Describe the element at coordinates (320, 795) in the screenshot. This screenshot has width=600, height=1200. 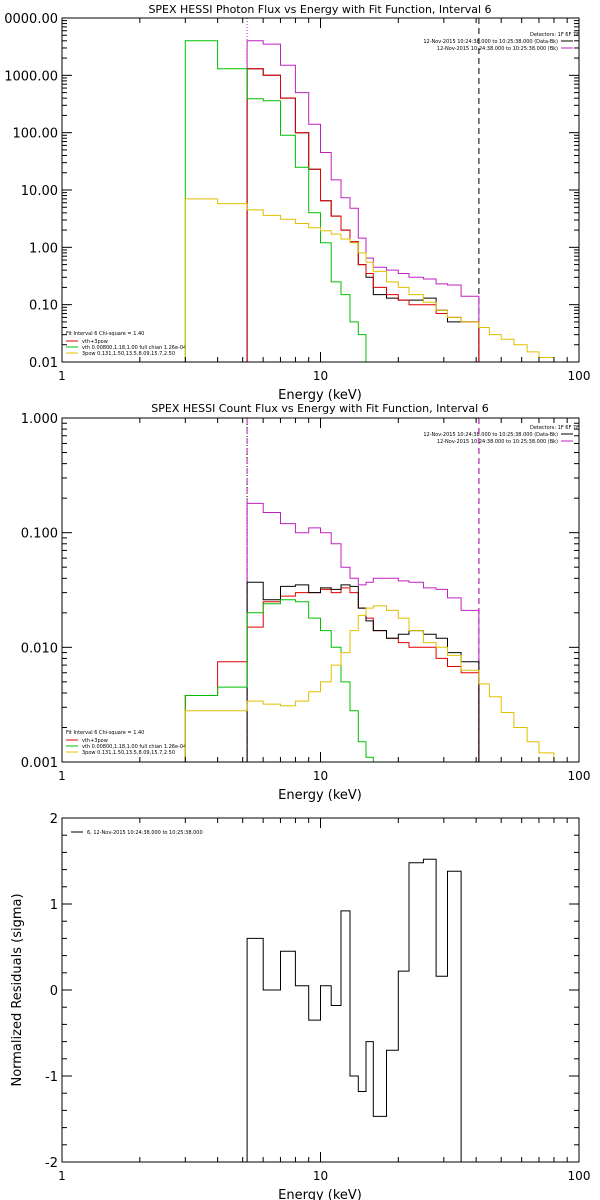
I see `count-flux-xlabel: Energy (keV)` at that location.